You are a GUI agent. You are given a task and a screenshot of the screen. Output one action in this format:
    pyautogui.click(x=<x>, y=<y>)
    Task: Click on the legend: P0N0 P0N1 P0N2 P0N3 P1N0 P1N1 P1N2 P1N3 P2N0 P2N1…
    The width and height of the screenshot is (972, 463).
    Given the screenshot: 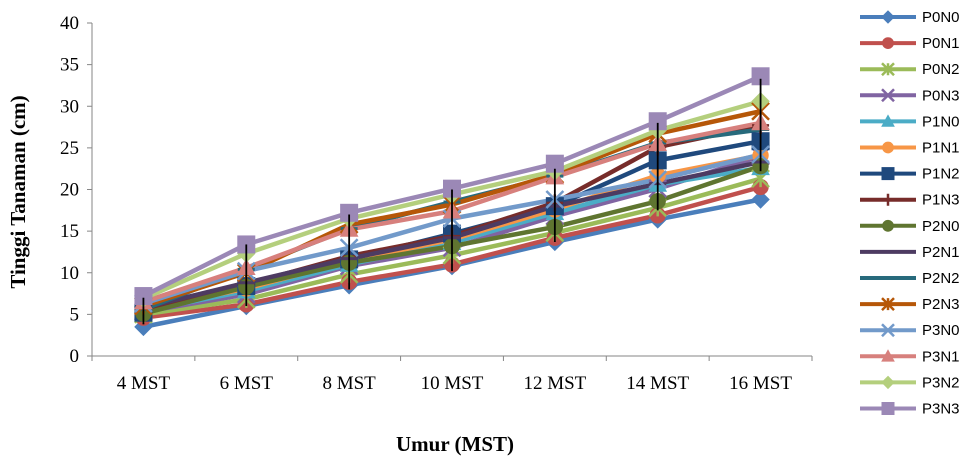 What is the action you would take?
    pyautogui.click(x=910, y=213)
    